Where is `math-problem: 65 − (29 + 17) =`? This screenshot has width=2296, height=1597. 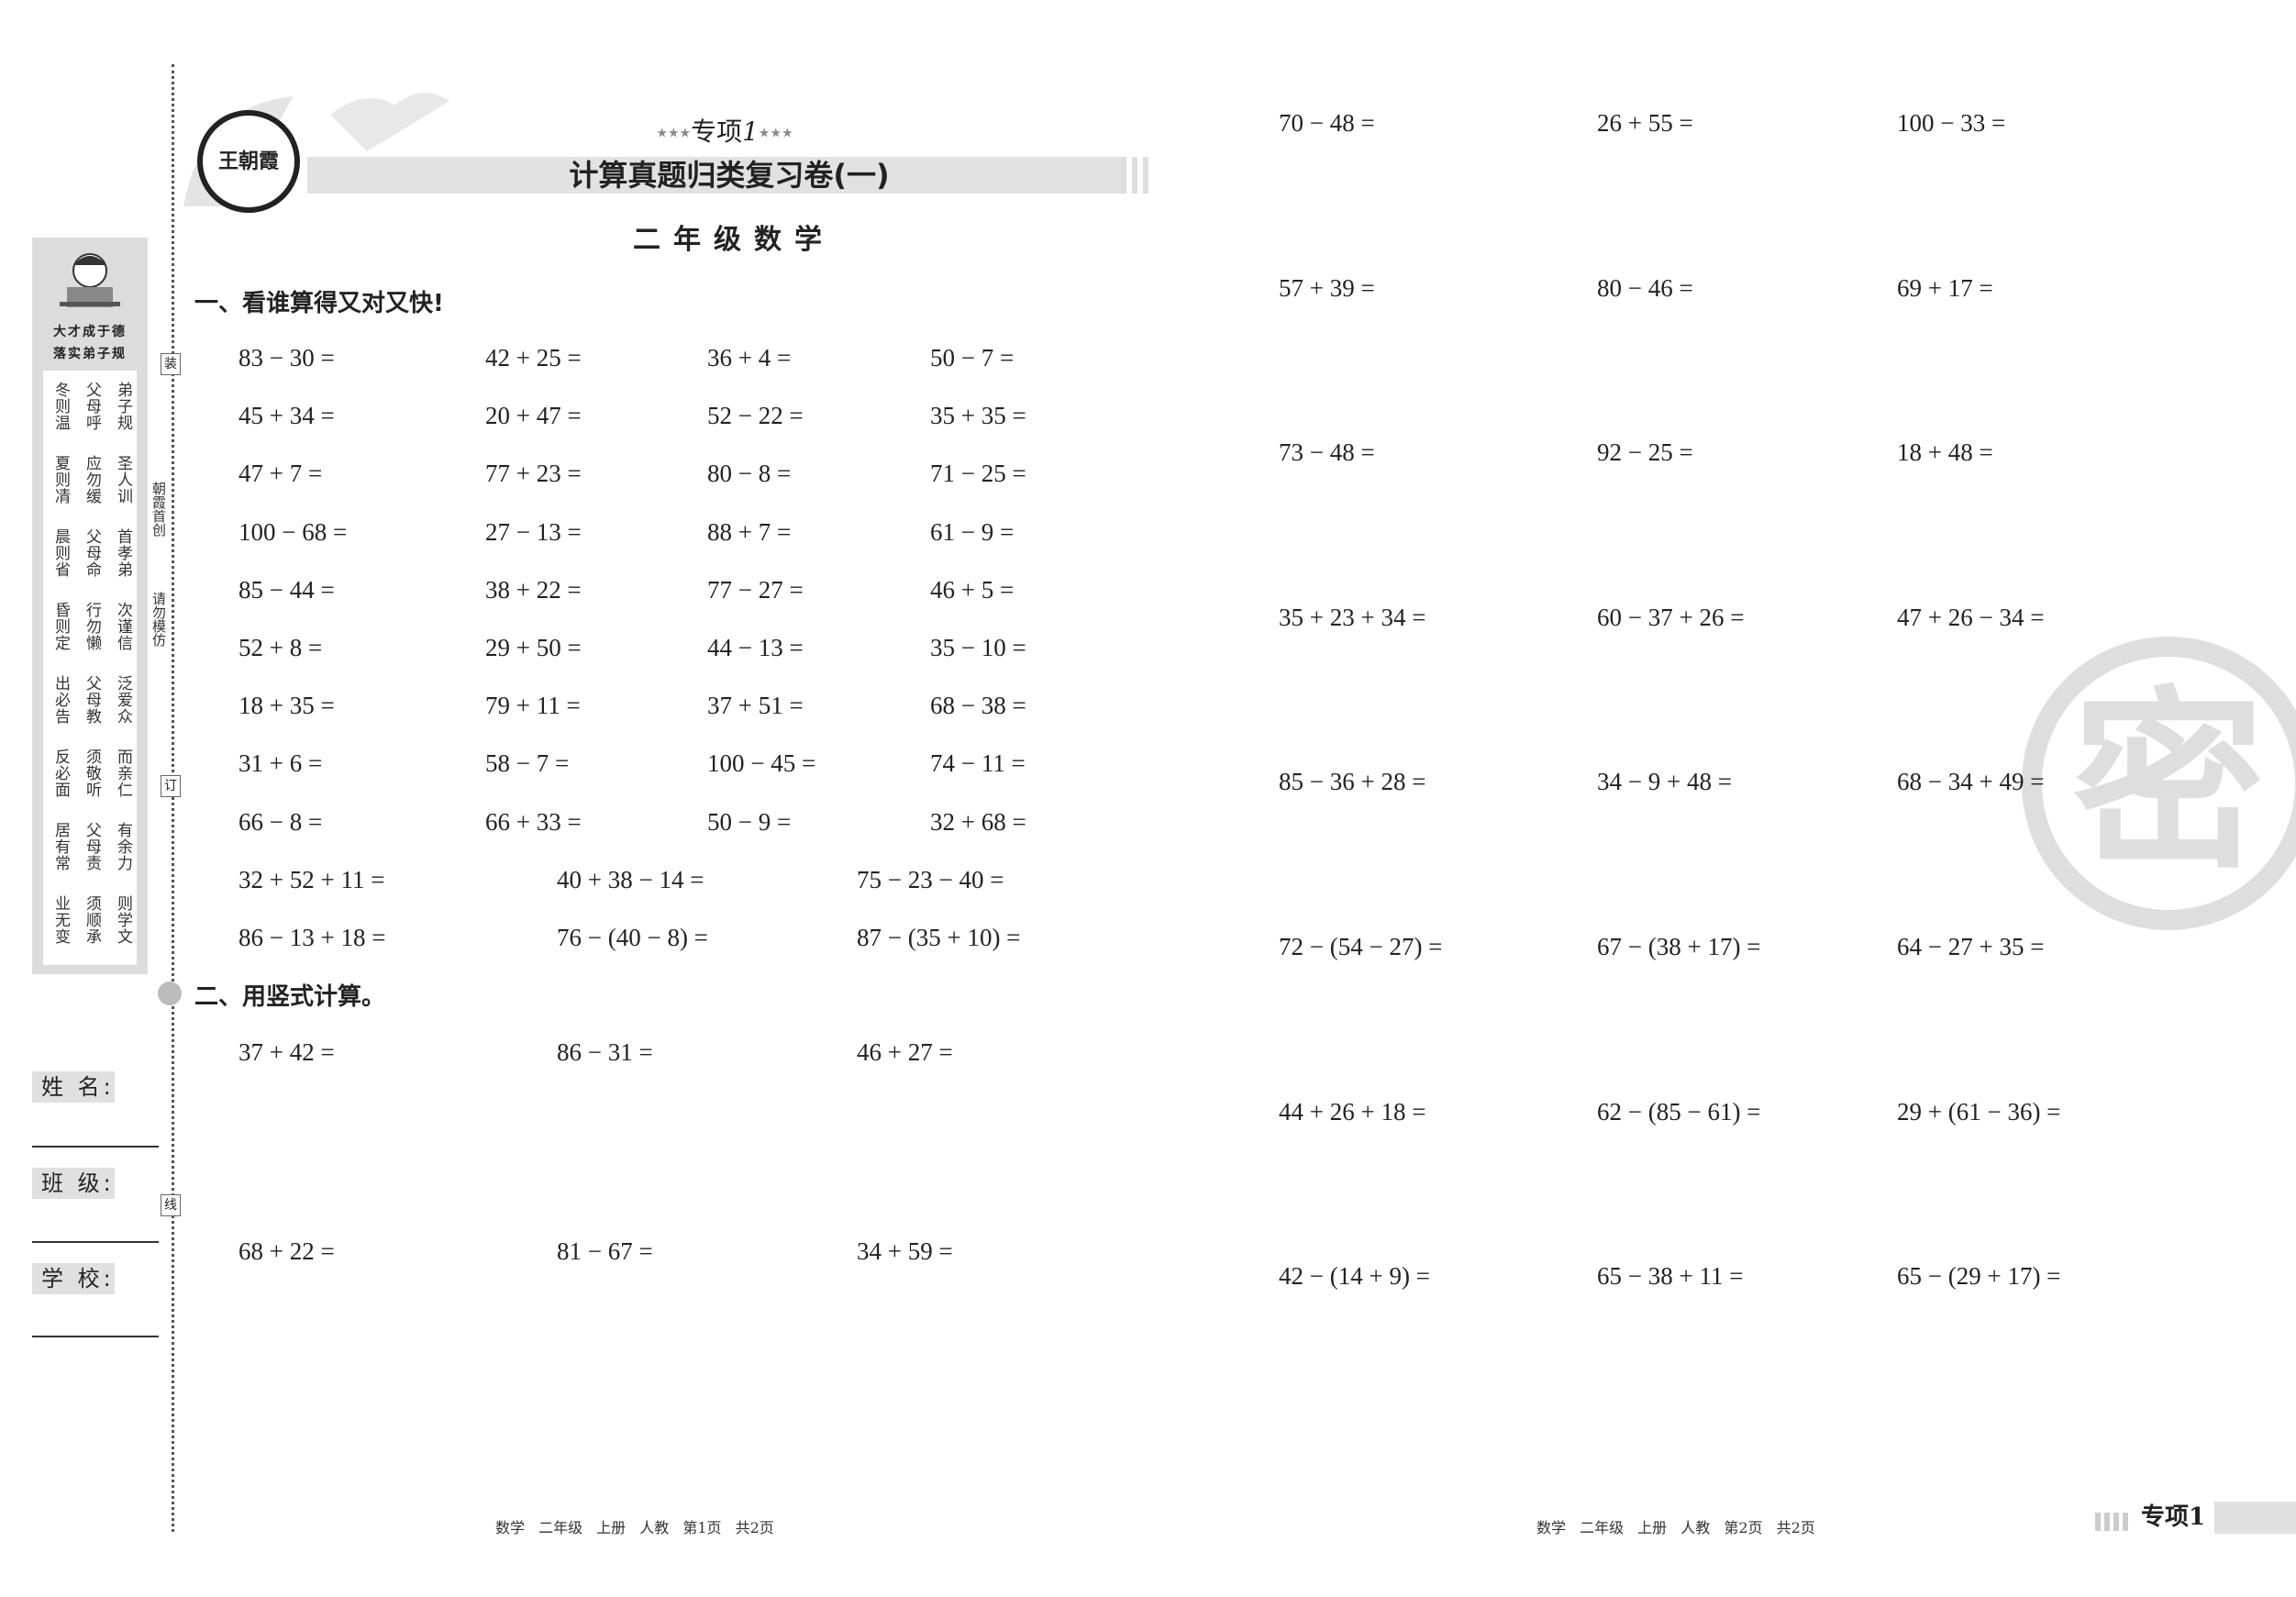
math-problem: 65 − (29 + 17) = is located at coordinates (1979, 1276).